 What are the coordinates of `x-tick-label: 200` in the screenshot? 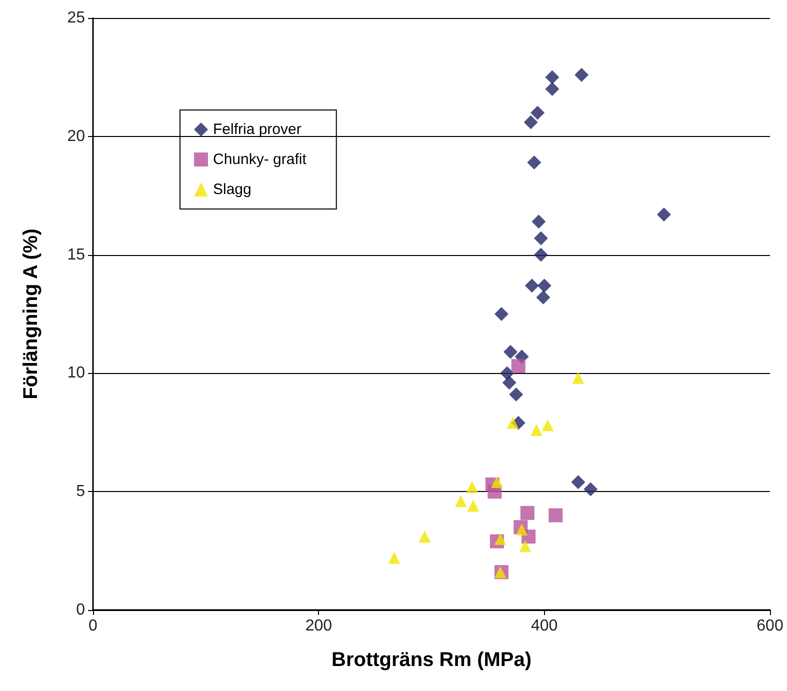 It's located at (318, 626).